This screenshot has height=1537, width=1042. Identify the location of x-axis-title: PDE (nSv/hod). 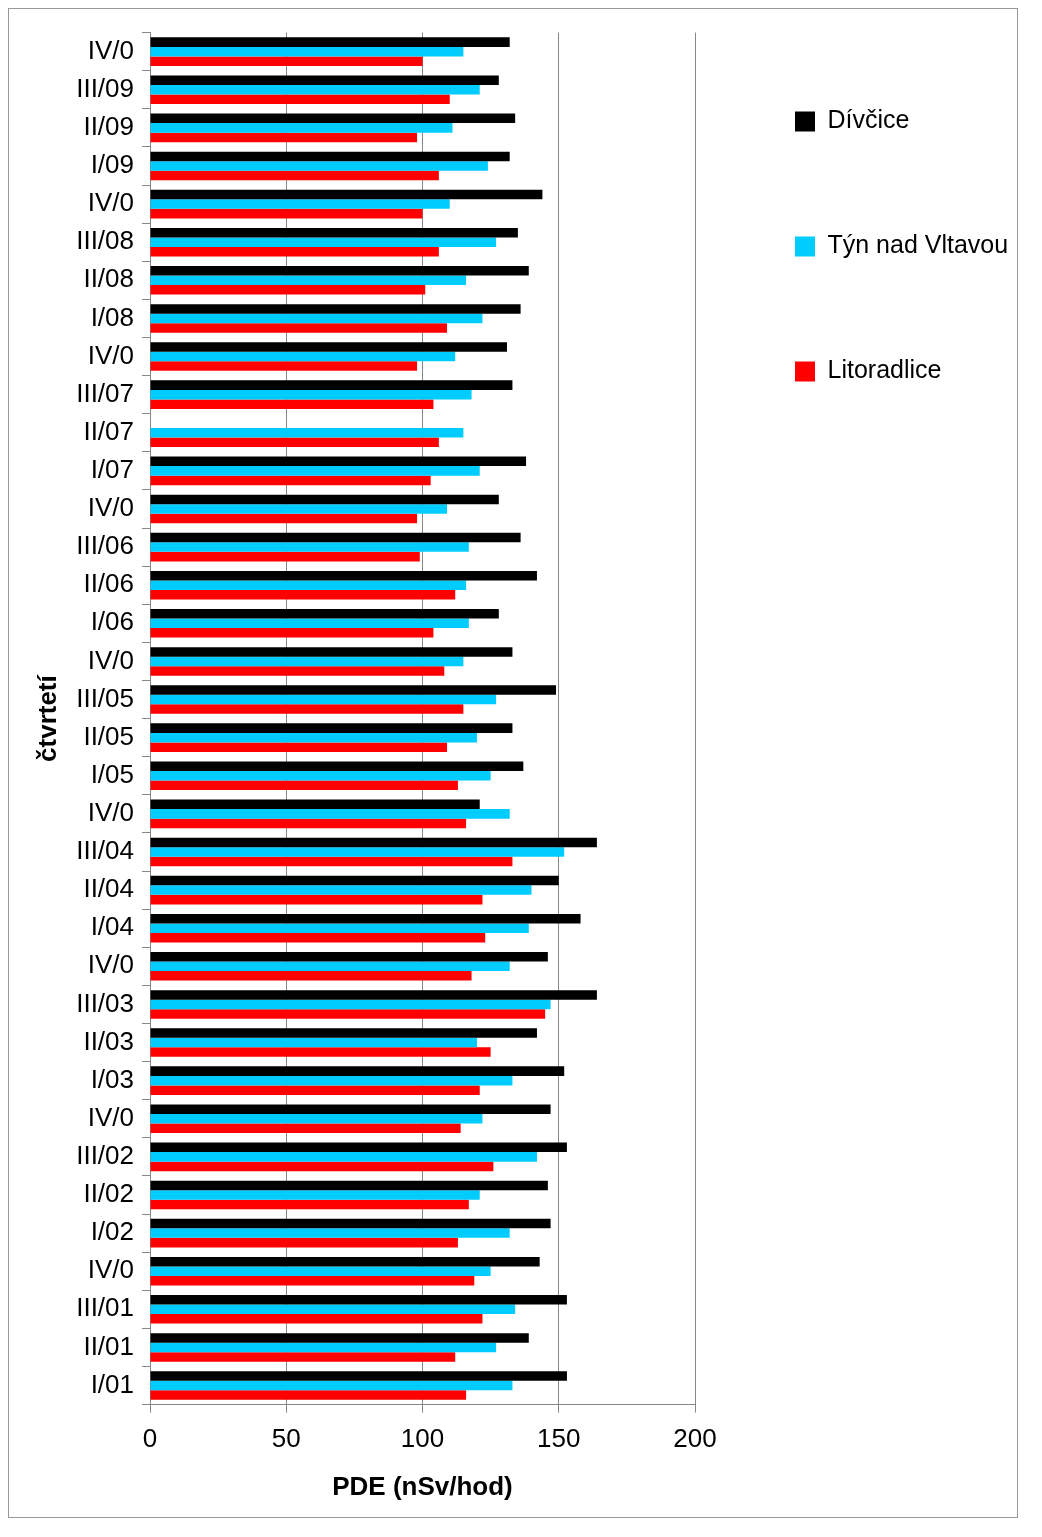
(422, 1485).